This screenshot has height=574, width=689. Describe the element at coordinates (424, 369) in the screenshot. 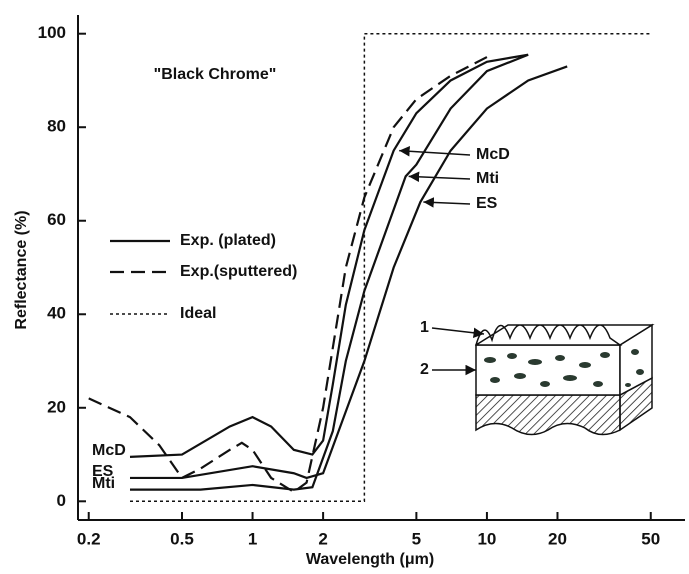

I see `inset-label: 2` at that location.